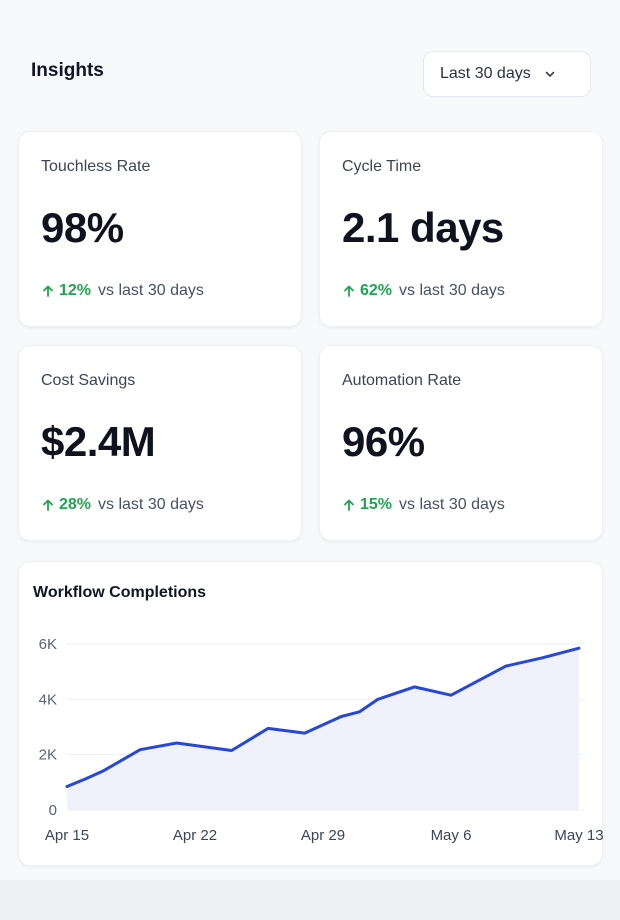 The height and width of the screenshot is (920, 620). I want to click on y-tick-label: 0, so click(53, 810).